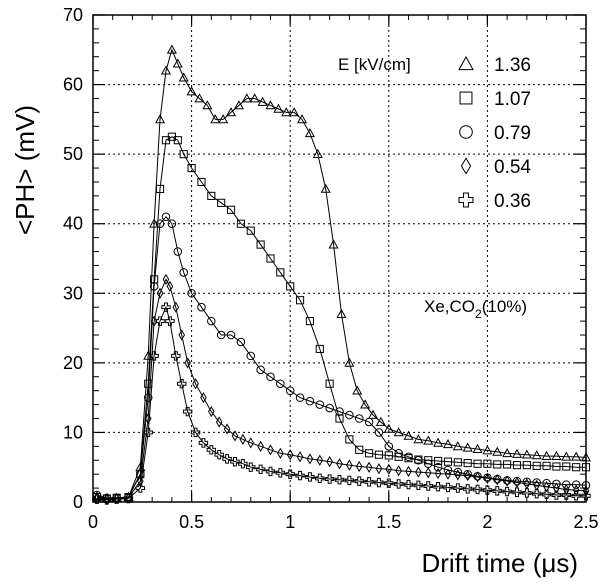  What do you see at coordinates (93, 522) in the screenshot?
I see `x-tick-label: 0` at bounding box center [93, 522].